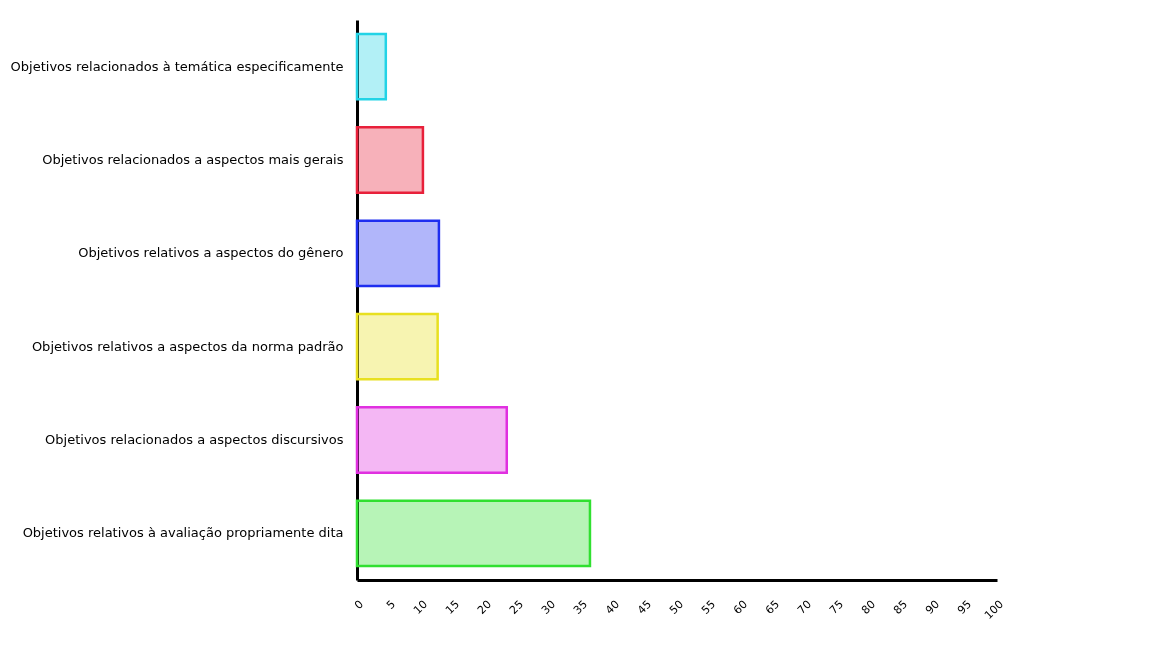 The height and width of the screenshot is (648, 1169). What do you see at coordinates (772, 607) in the screenshot?
I see `x-tick-label: 65` at bounding box center [772, 607].